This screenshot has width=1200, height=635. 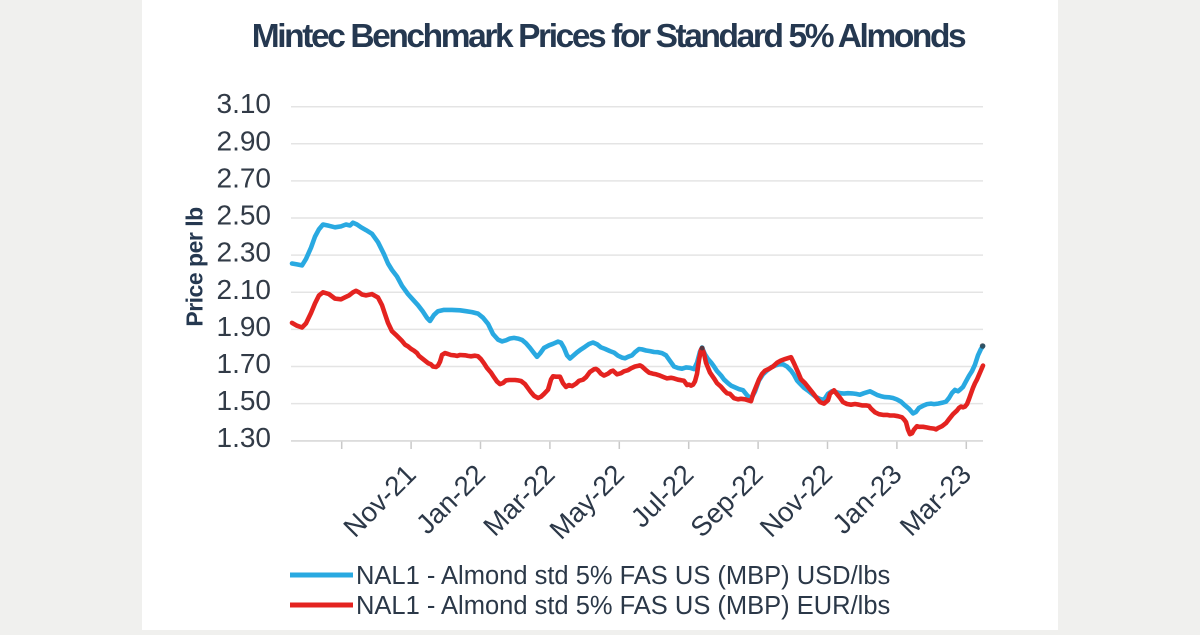 What do you see at coordinates (936, 500) in the screenshot?
I see `svg-text: Mar-23` at bounding box center [936, 500].